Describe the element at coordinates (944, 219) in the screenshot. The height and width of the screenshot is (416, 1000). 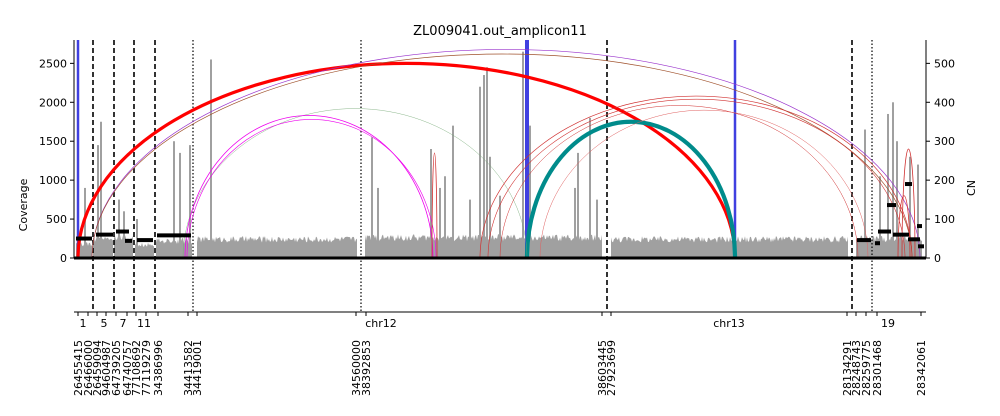
I see `right-y-tick-label: 100` at that location.